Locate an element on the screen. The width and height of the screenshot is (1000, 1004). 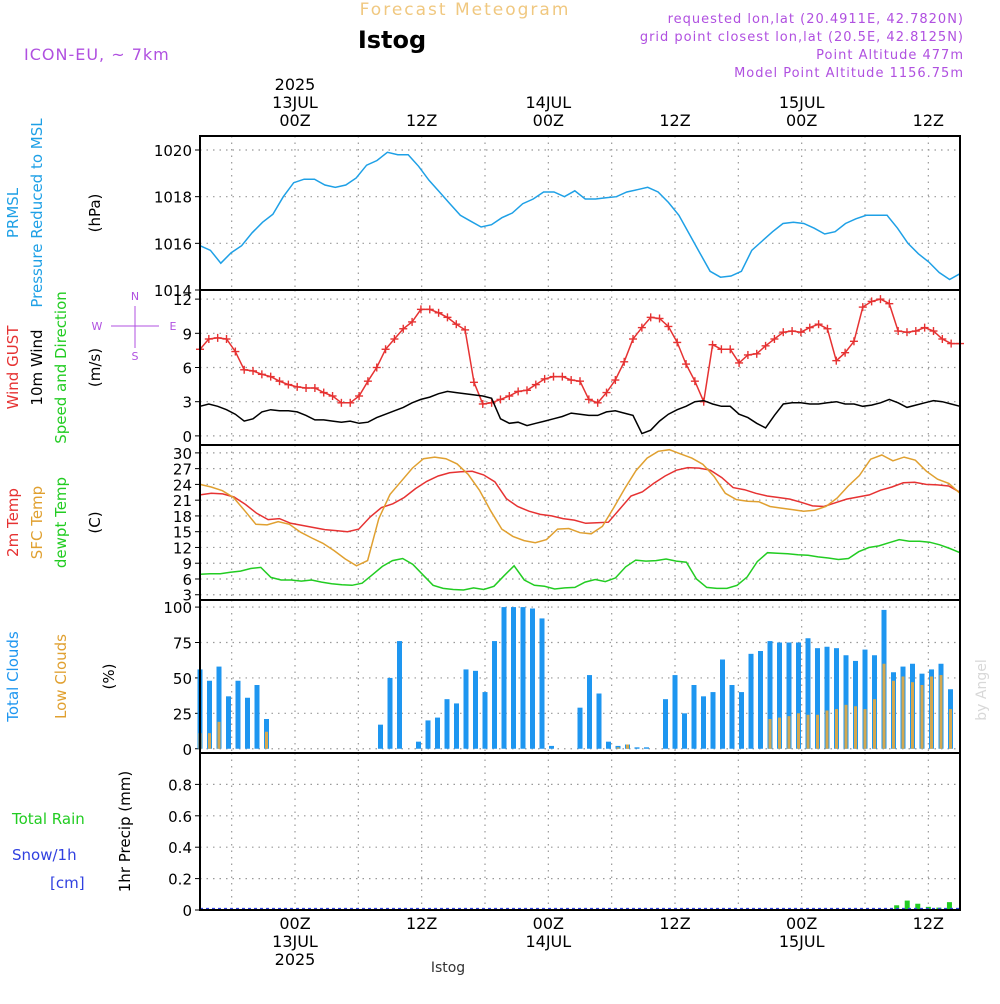
time-tick-label: 15JUL is located at coordinates (802, 941).